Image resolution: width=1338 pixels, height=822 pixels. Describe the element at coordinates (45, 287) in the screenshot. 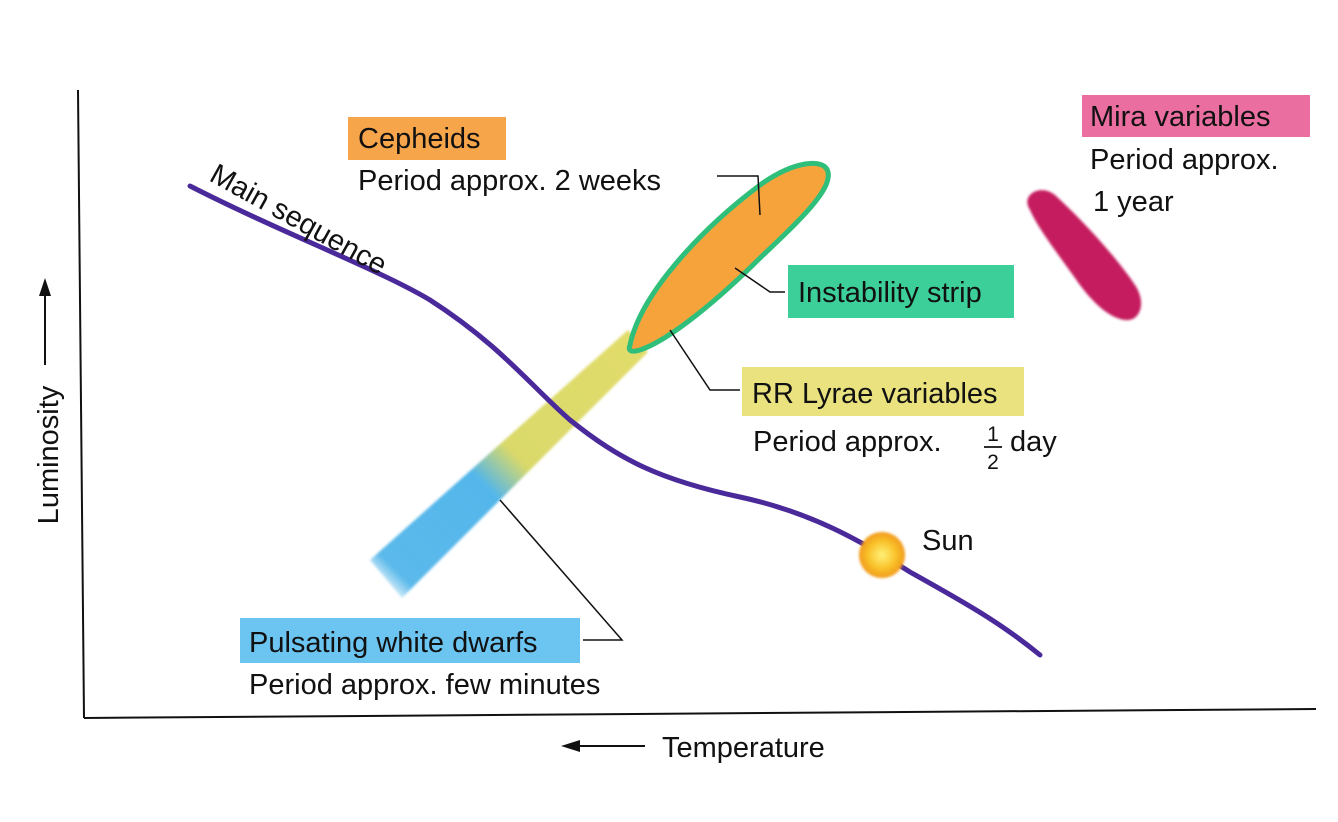

I see `y-axis-arrowhead-icon` at that location.